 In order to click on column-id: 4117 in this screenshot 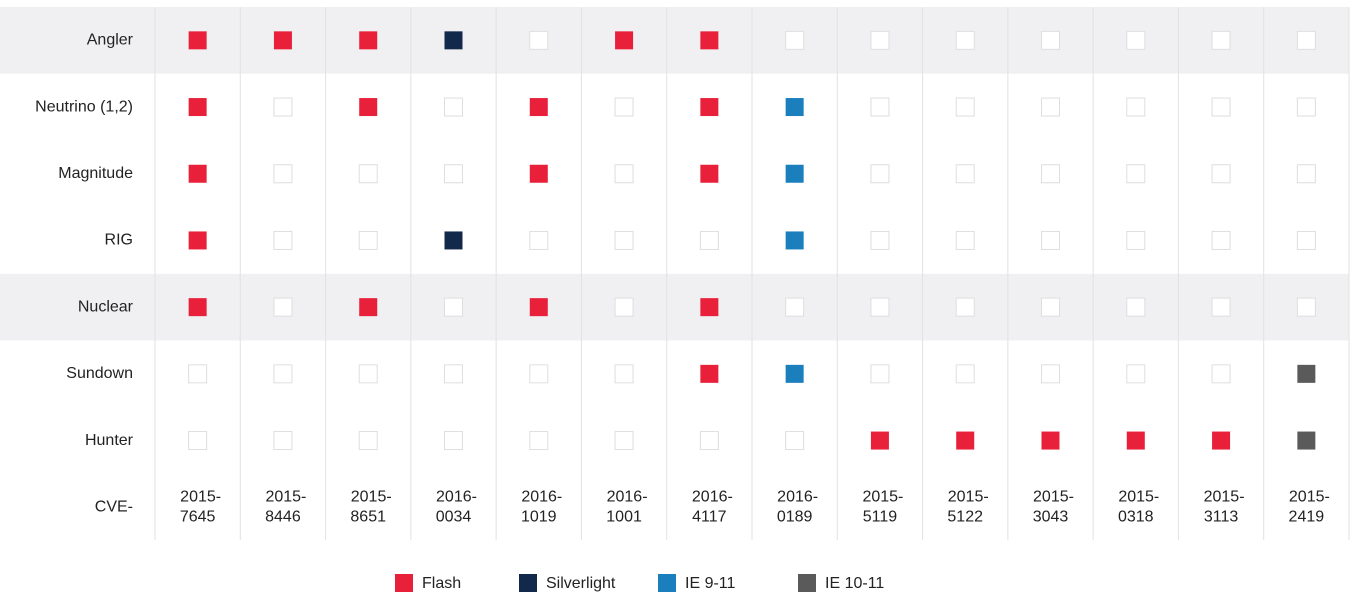, I will do `click(709, 516)`.